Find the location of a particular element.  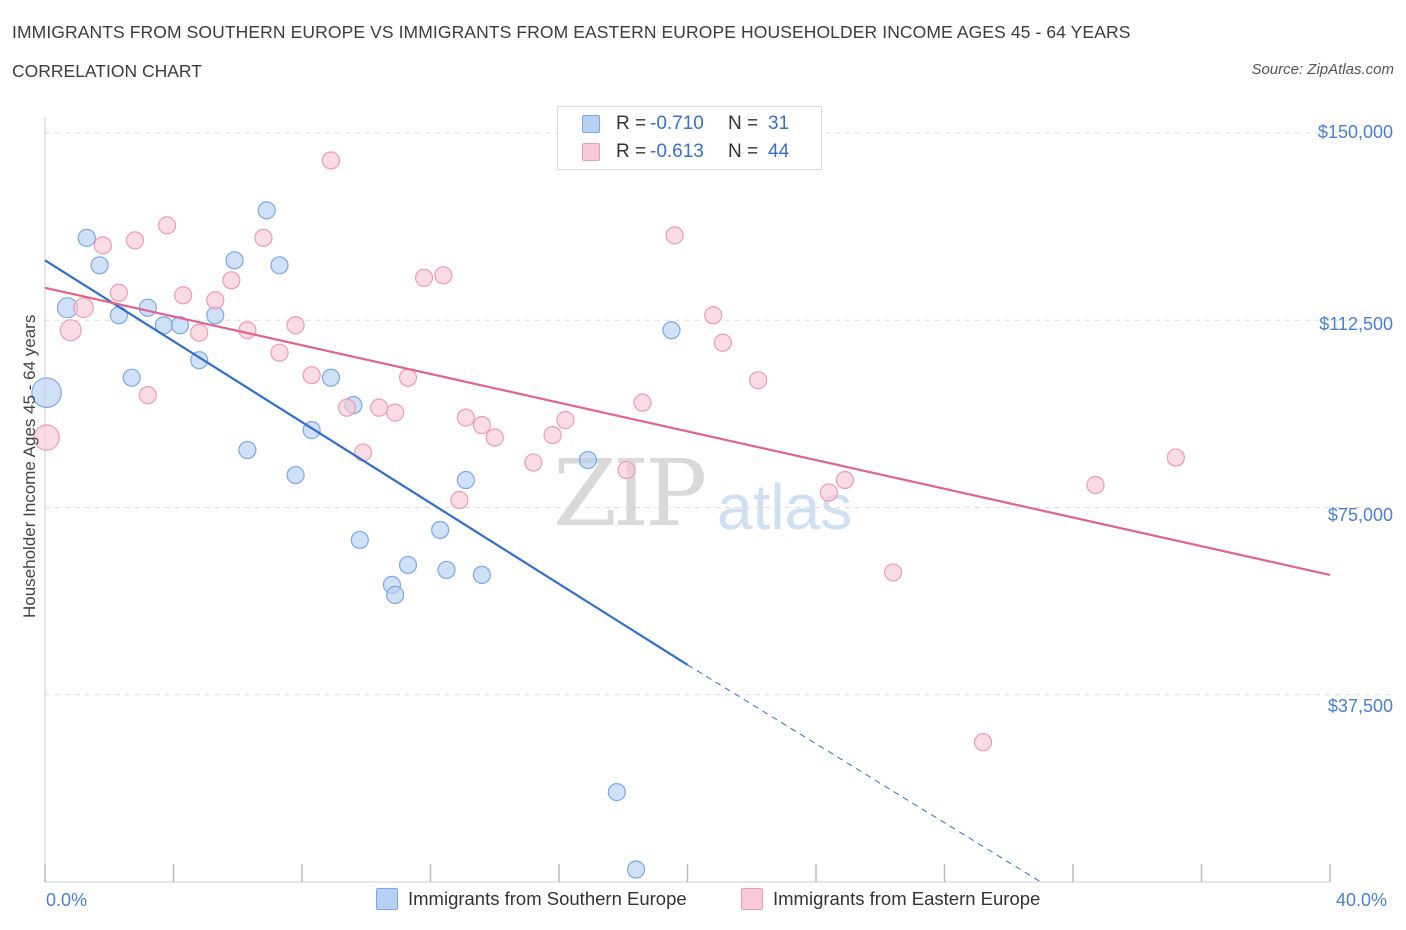

y-tick-label: $150,000 is located at coordinates (1355, 132).